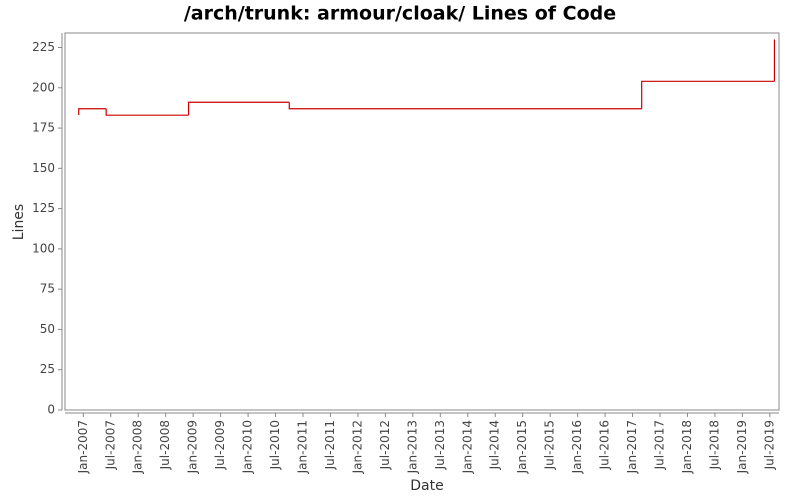 The image size is (800, 500). I want to click on x-tick-label: Jan-2016, so click(577, 447).